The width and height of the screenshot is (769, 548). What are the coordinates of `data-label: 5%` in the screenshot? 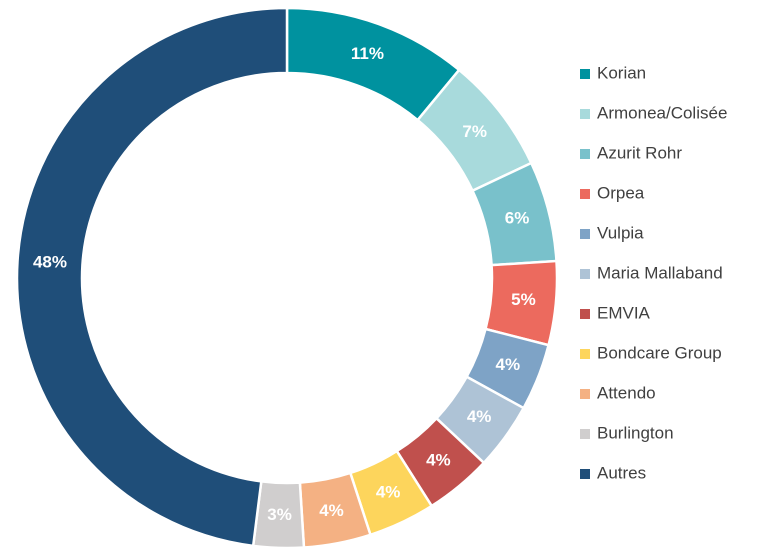 It's located at (523, 299).